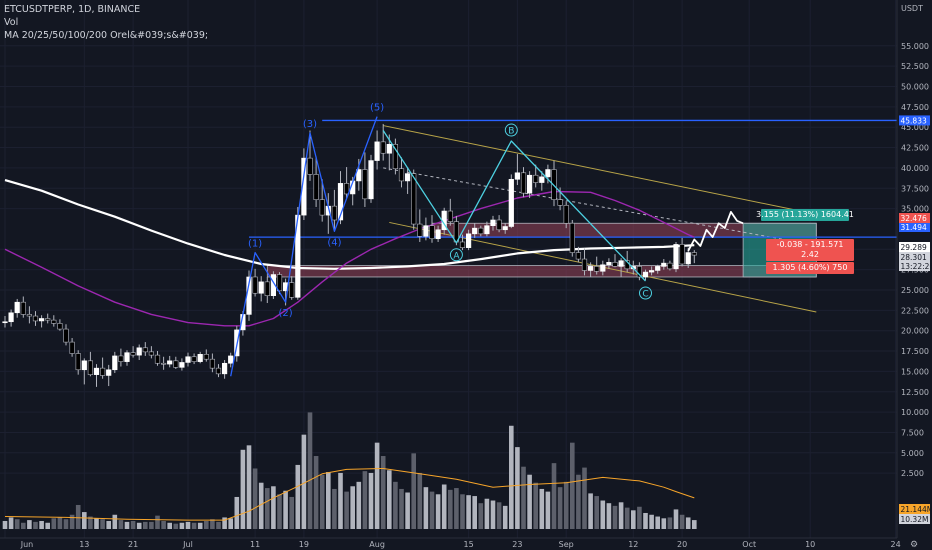 The height and width of the screenshot is (550, 932). I want to click on measure-label-box, so click(805, 215).